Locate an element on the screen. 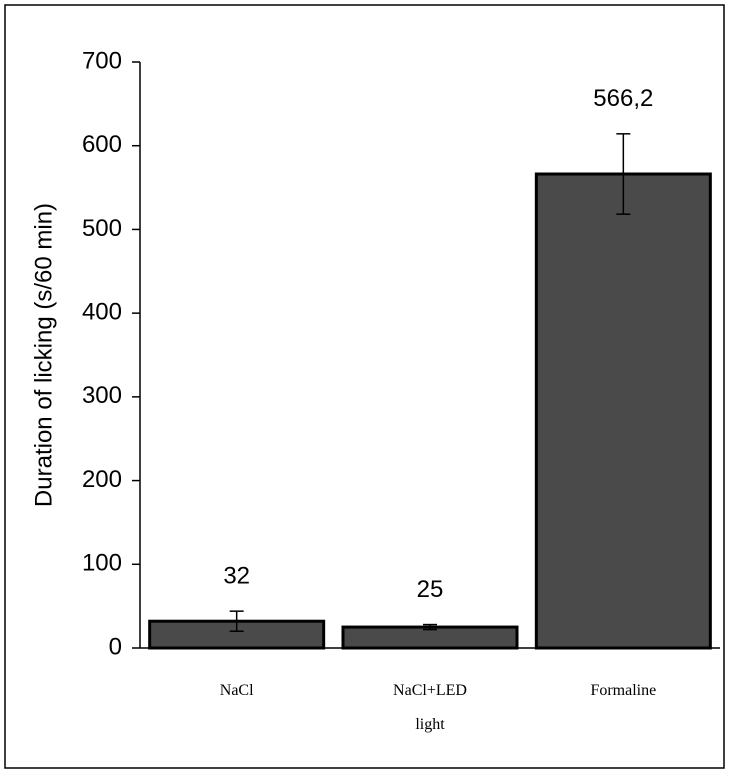  y-tick-label: 200 is located at coordinates (102, 479).